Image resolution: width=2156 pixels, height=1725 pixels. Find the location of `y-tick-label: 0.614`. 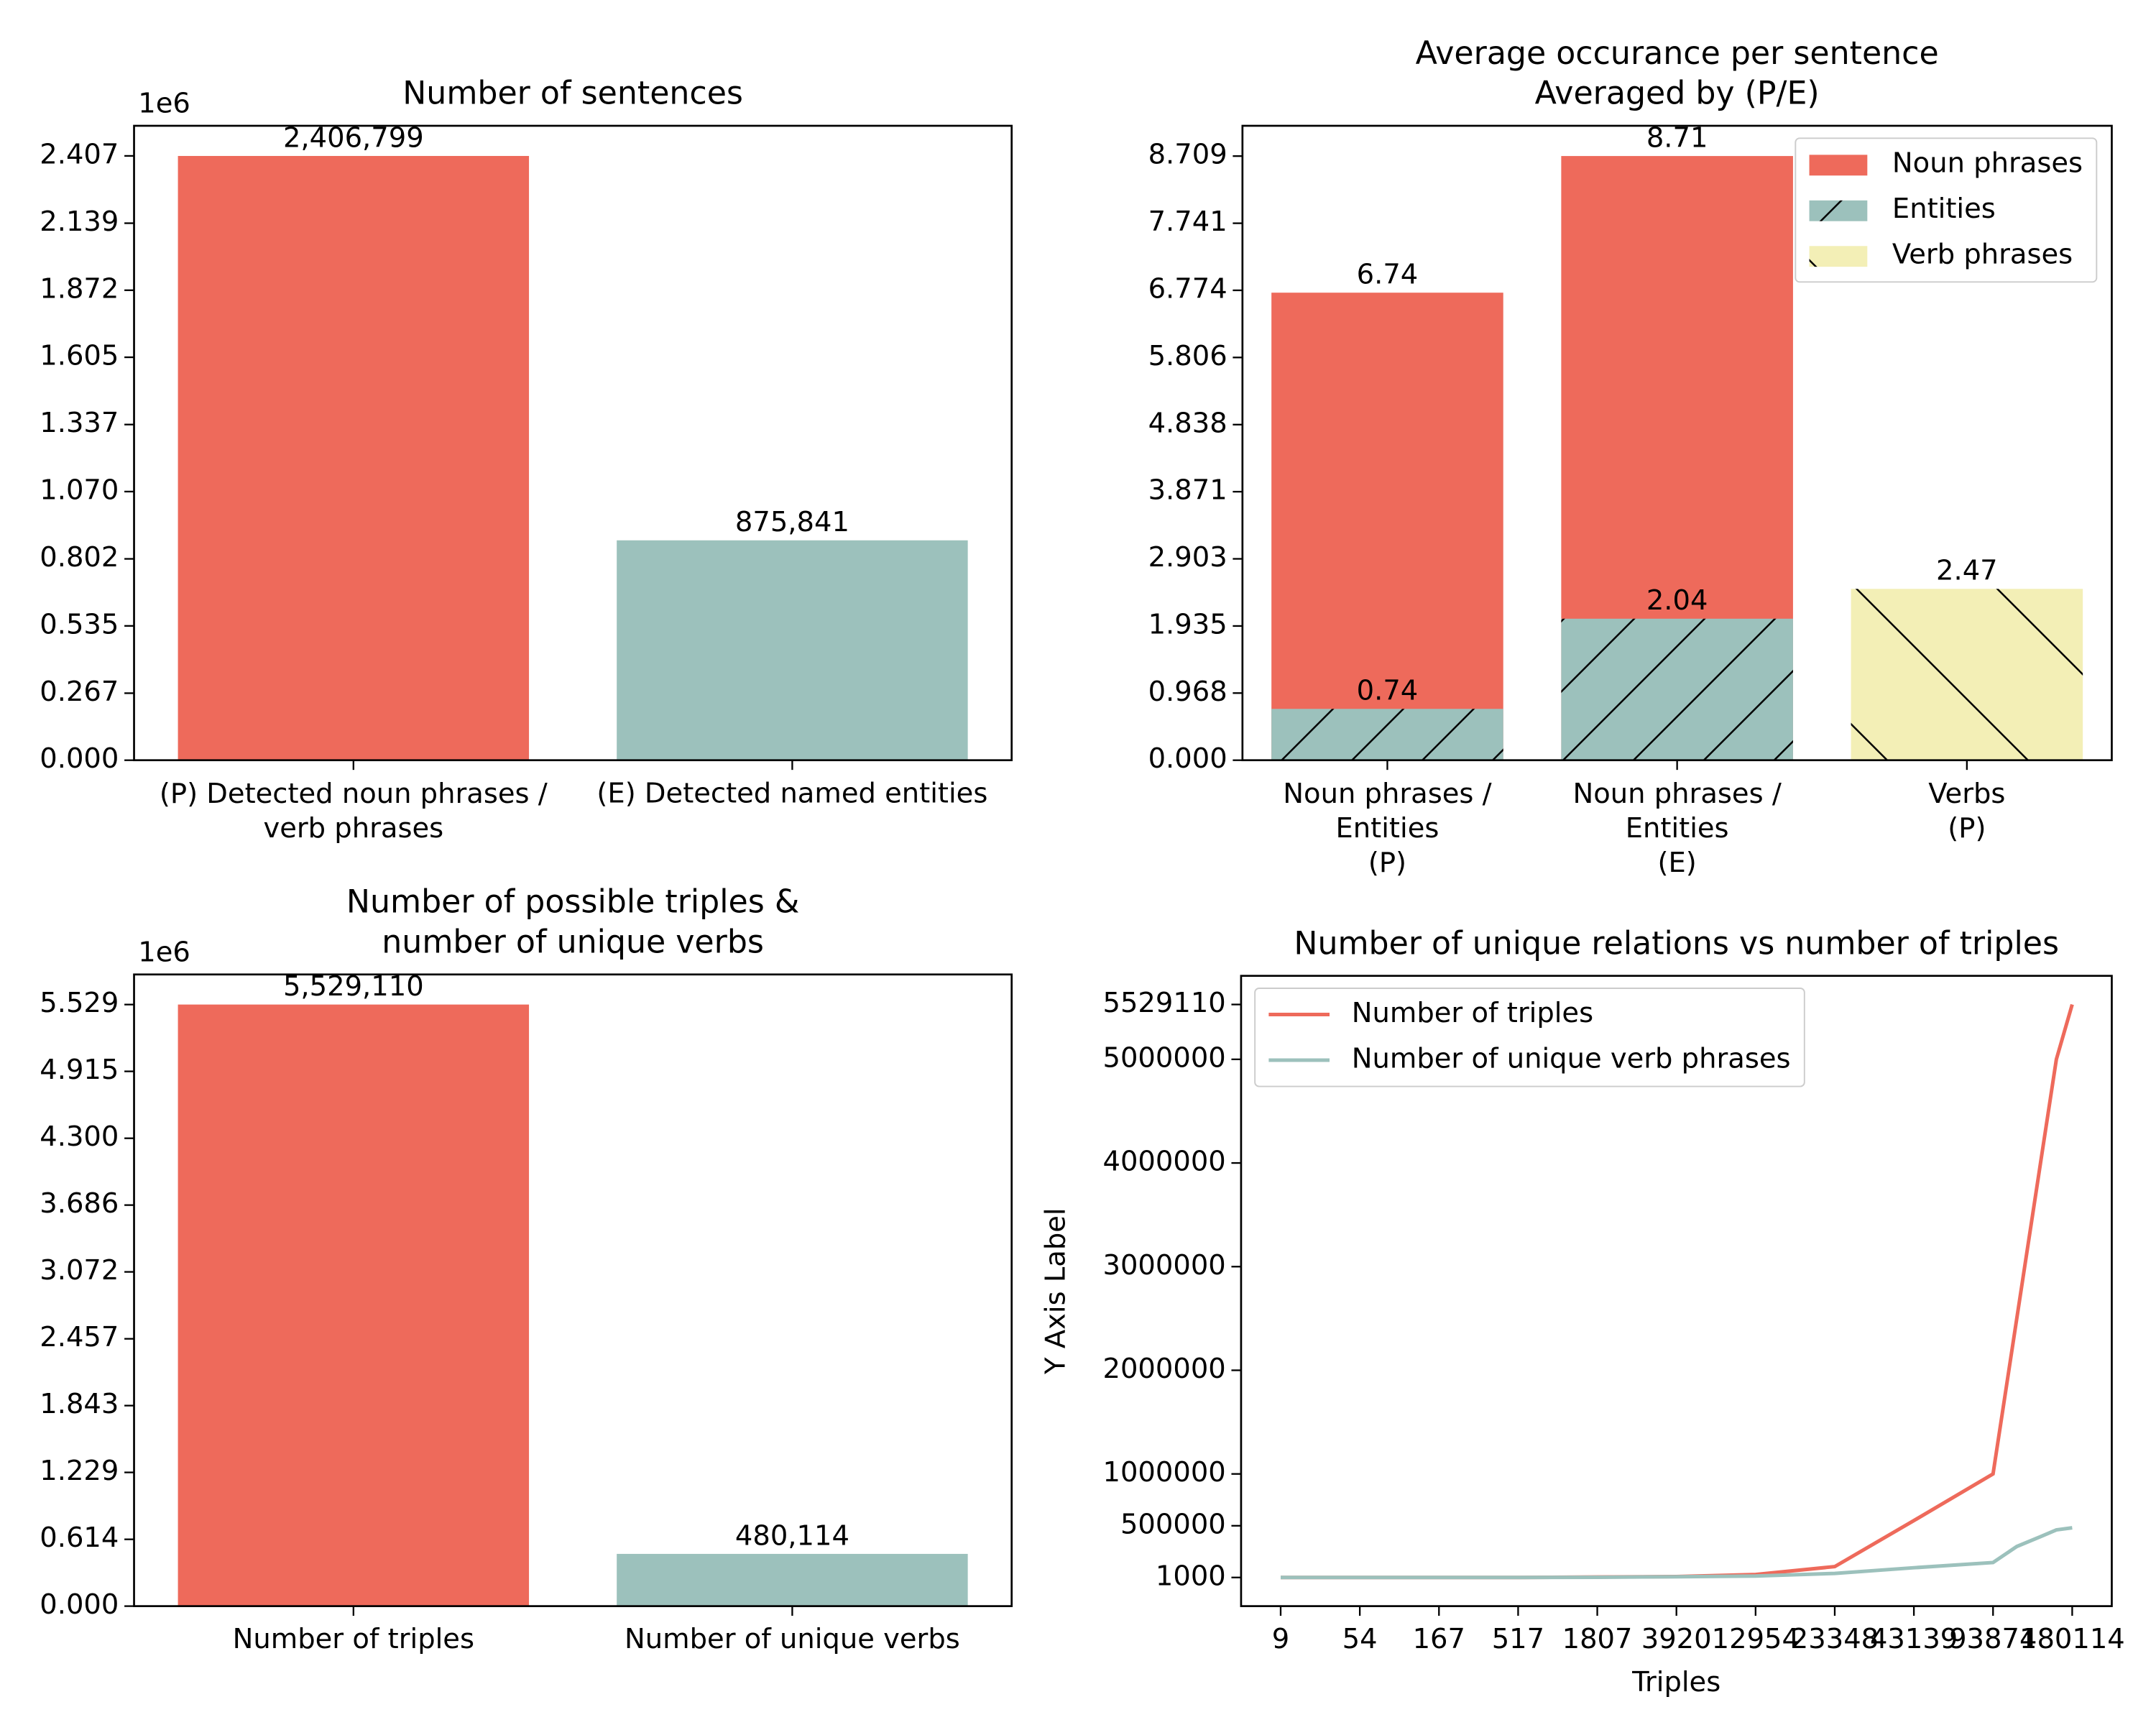

y-tick-label: 0.614 is located at coordinates (80, 1538).